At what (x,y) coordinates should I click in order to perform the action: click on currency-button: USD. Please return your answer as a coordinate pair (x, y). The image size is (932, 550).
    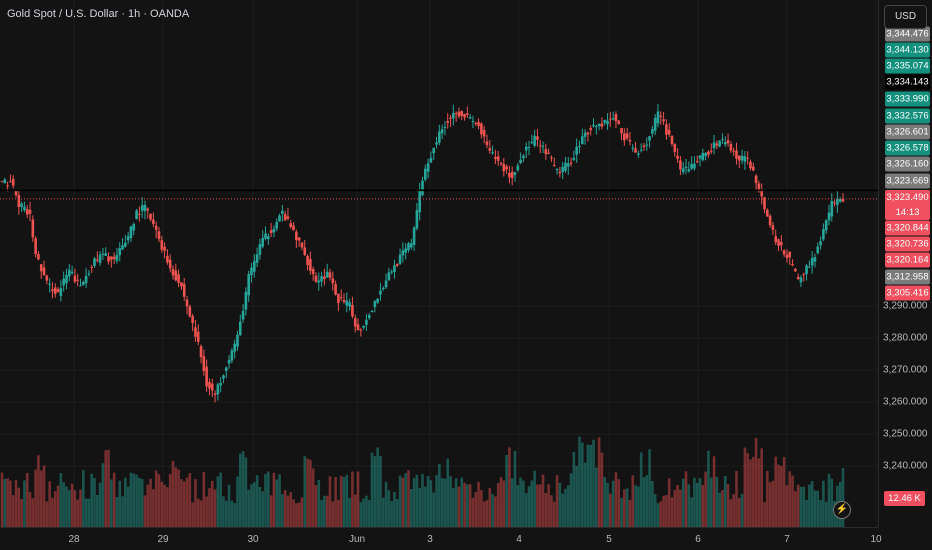
    Looking at the image, I should click on (905, 17).